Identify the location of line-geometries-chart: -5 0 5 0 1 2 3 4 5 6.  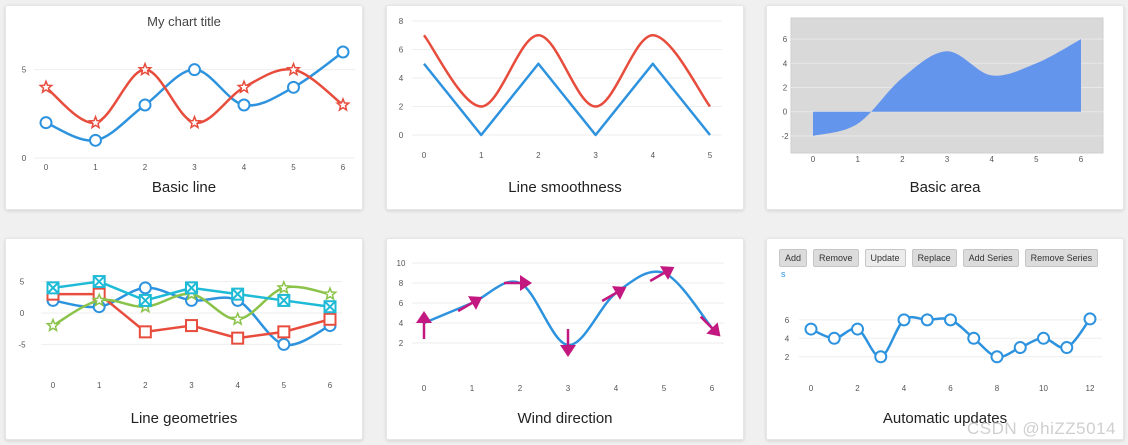
(180, 332).